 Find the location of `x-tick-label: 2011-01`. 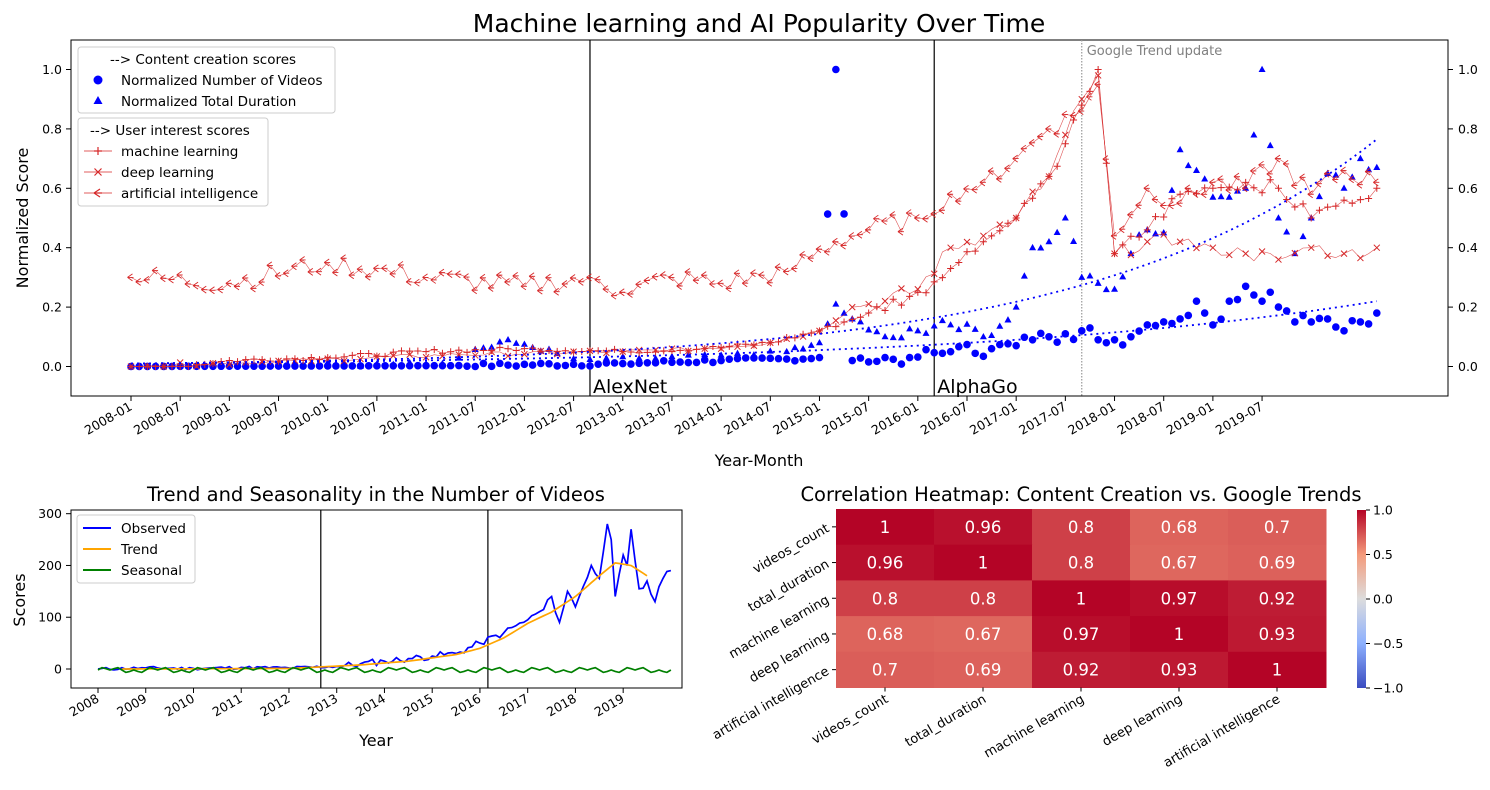

x-tick-label: 2011-01 is located at coordinates (403, 418).